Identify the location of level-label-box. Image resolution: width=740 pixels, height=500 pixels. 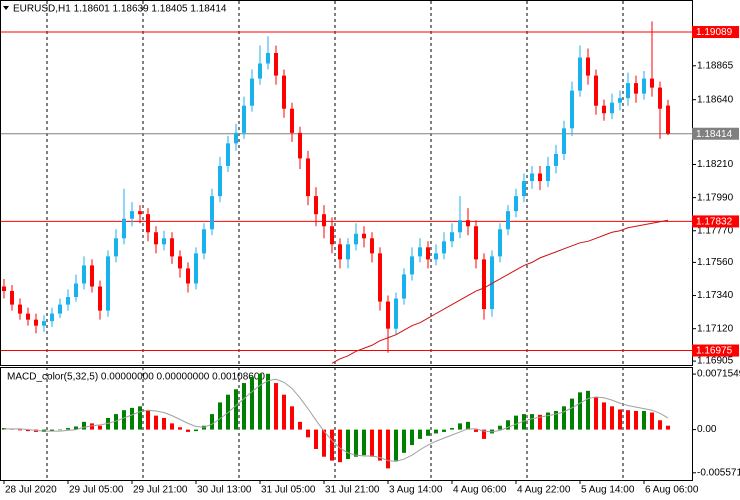
(715, 350).